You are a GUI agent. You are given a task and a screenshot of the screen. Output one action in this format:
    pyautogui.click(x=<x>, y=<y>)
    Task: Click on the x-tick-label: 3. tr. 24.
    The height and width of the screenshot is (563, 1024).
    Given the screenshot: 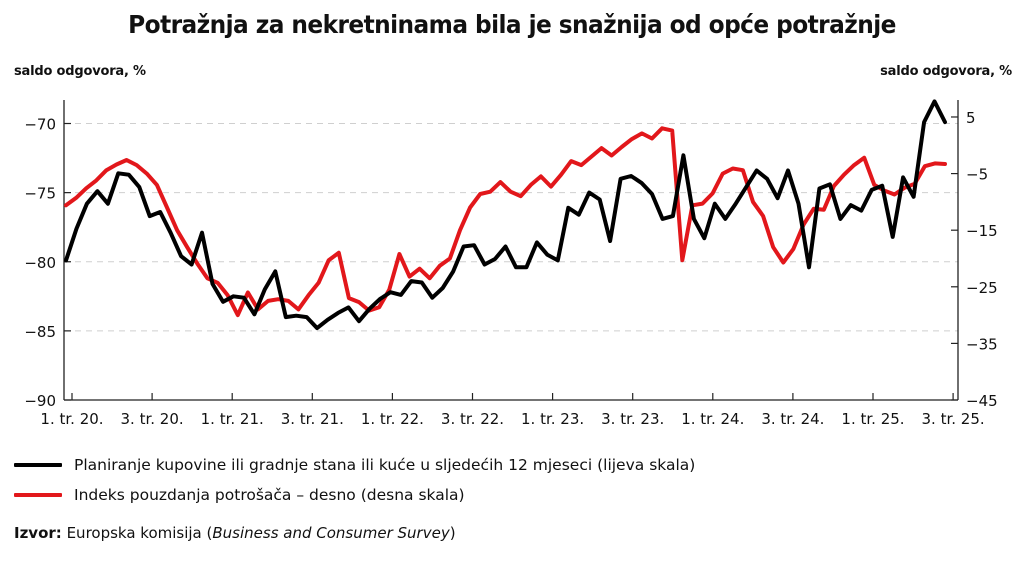 What is the action you would take?
    pyautogui.click(x=792, y=419)
    